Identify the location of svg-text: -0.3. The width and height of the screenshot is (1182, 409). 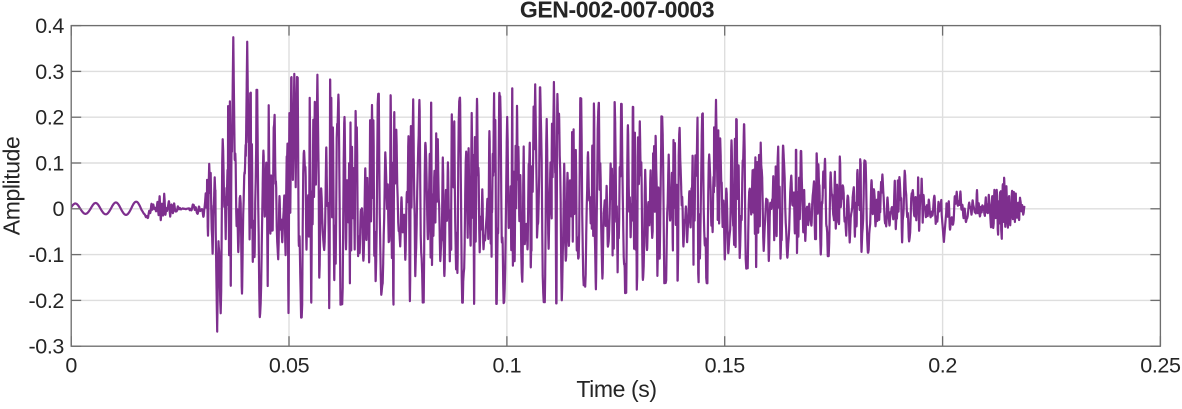
(47, 347).